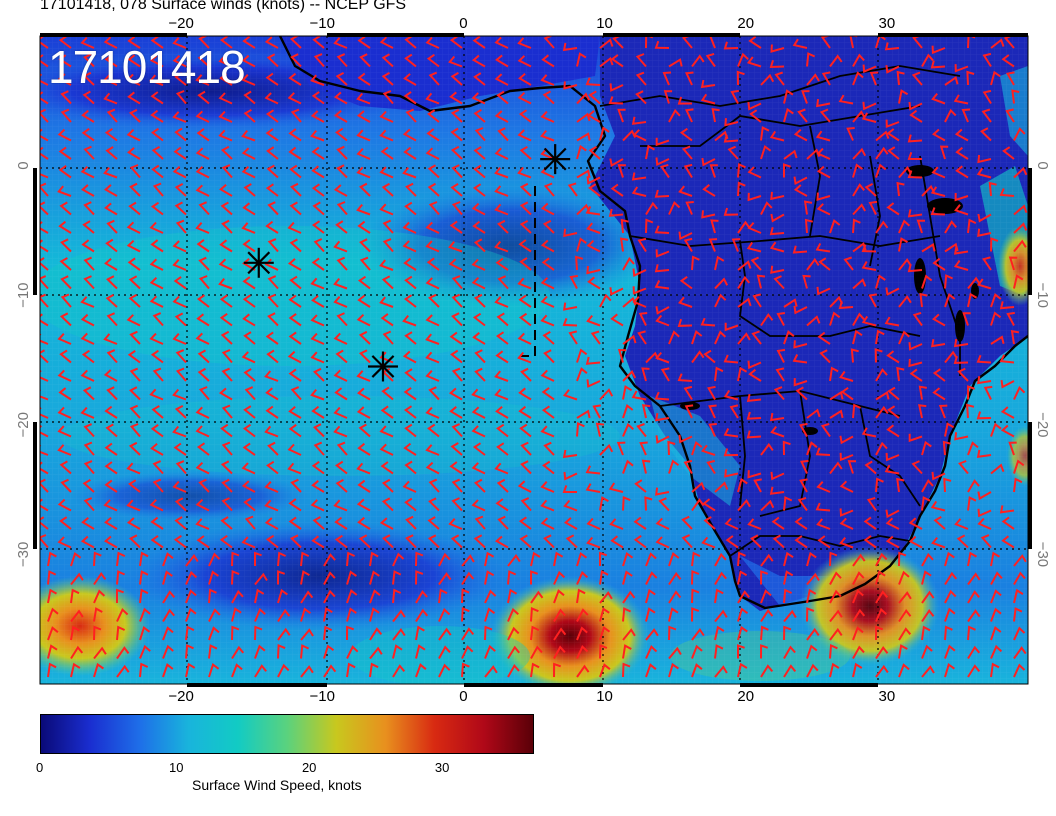 The height and width of the screenshot is (816, 1056). What do you see at coordinates (322, 696) in the screenshot?
I see `lon-tick-bottom: −10` at bounding box center [322, 696].